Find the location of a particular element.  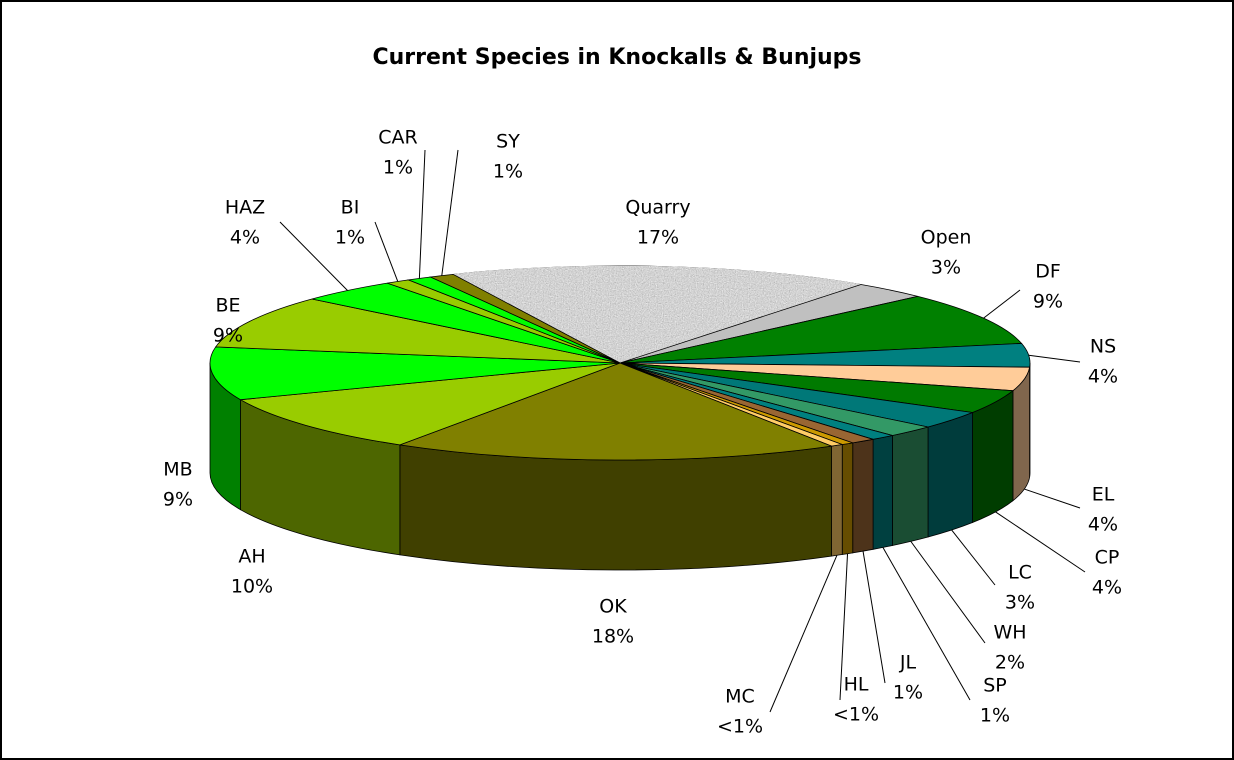

slice-label: MB is located at coordinates (177, 470).